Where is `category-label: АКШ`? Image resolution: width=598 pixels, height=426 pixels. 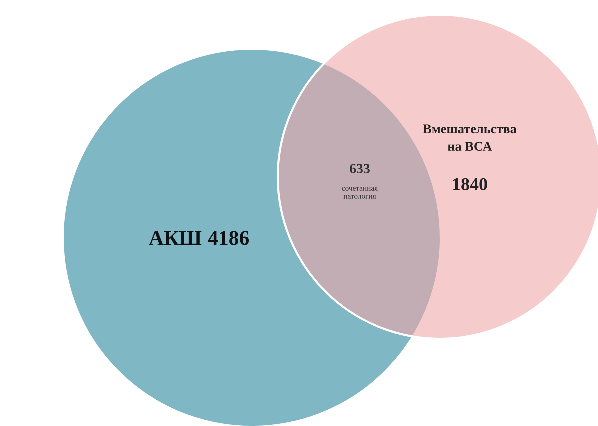
category-label: АКШ is located at coordinates (175, 238).